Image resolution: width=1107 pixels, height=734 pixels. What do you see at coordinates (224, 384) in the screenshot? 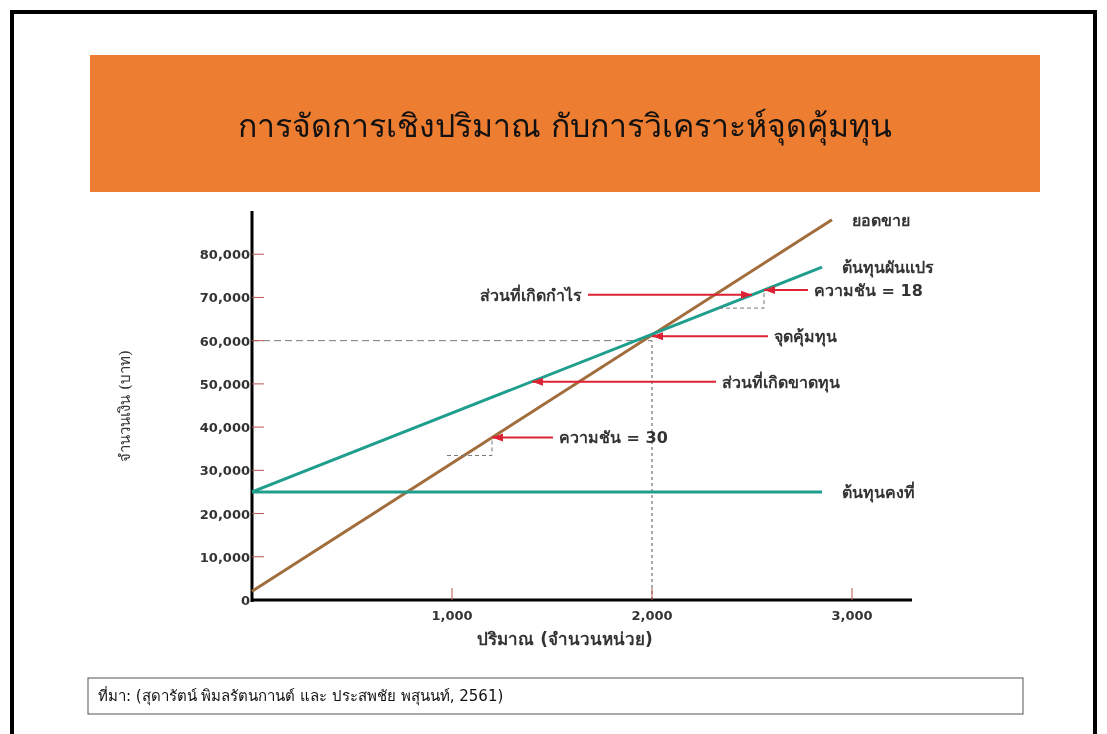
I see `y-tick-label: 50,000` at bounding box center [224, 384].